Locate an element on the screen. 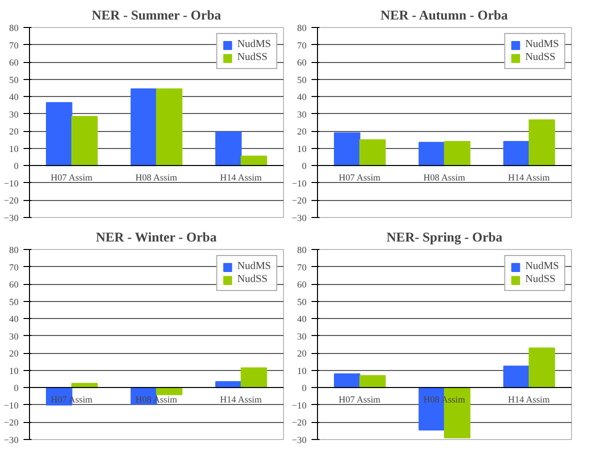 The image size is (594, 462). chart-title: NER - Winter - Orba is located at coordinates (156, 237).